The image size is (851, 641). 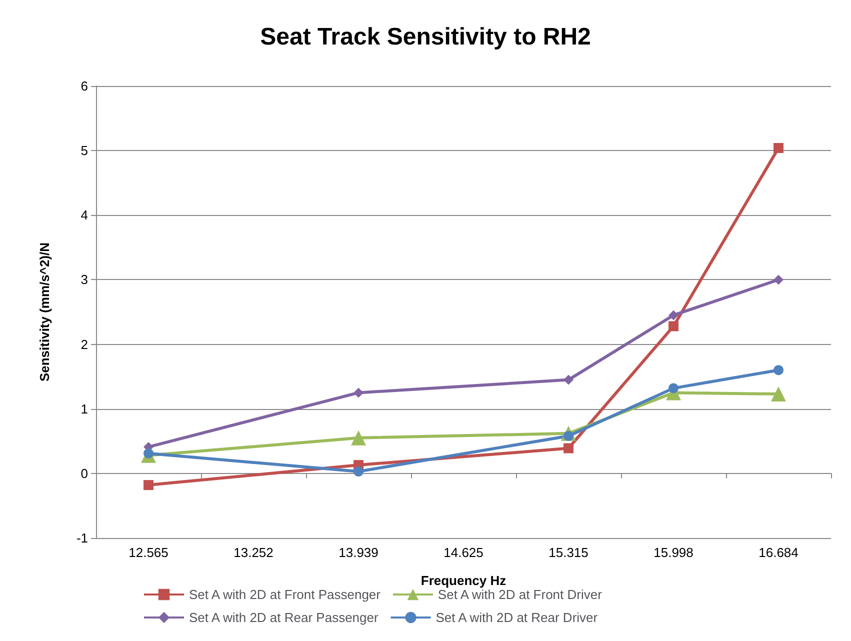 I want to click on x-tick-label: 12.565, so click(x=148, y=552).